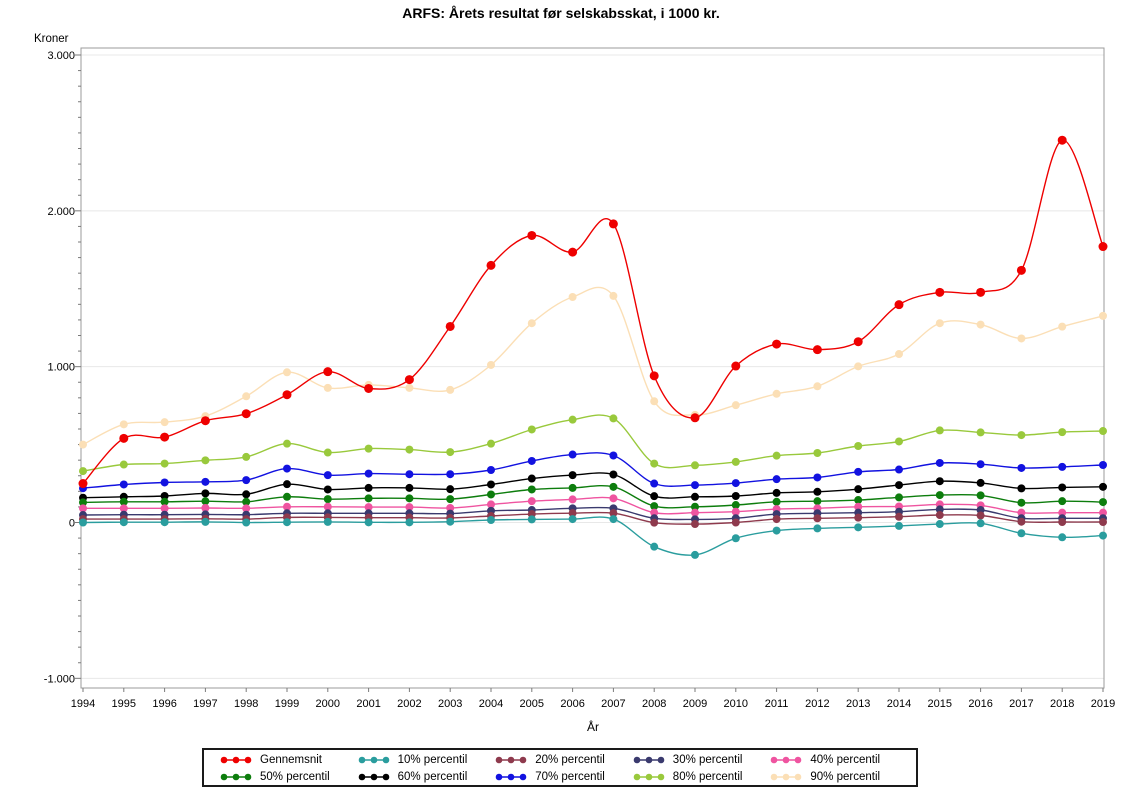 This screenshot has height=793, width=1122. I want to click on y-axis-title: Kroner, so click(51, 39).